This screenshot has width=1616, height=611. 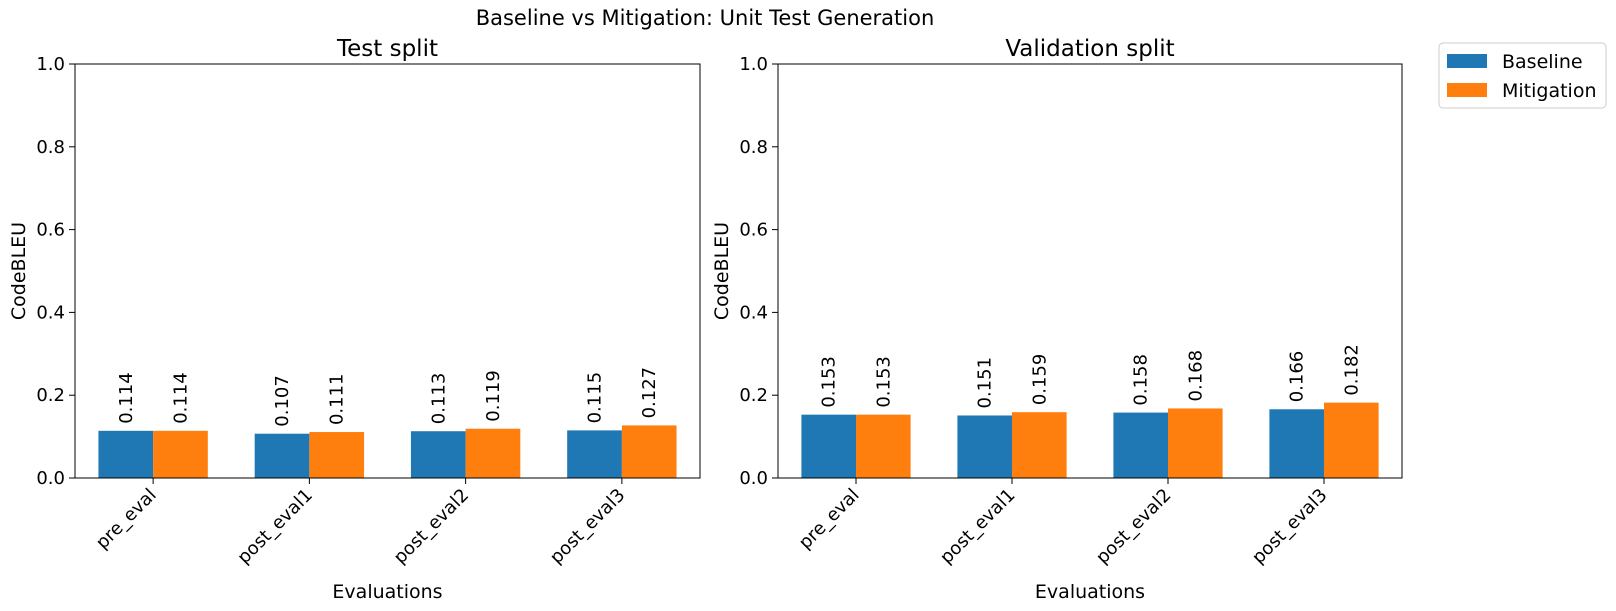 What do you see at coordinates (1351, 370) in the screenshot?
I see `bar-value-label: 0.182` at bounding box center [1351, 370].